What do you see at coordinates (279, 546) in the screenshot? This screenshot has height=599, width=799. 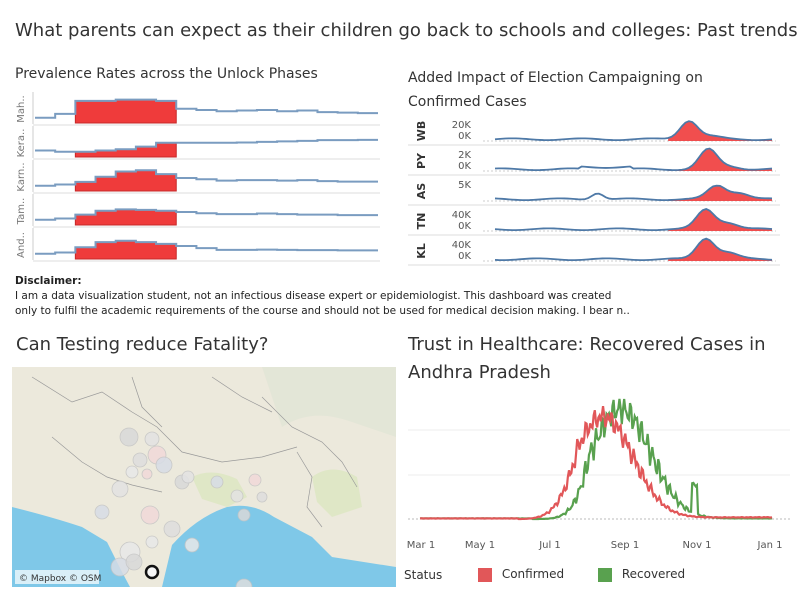 I see `bay-of-bengal` at bounding box center [279, 546].